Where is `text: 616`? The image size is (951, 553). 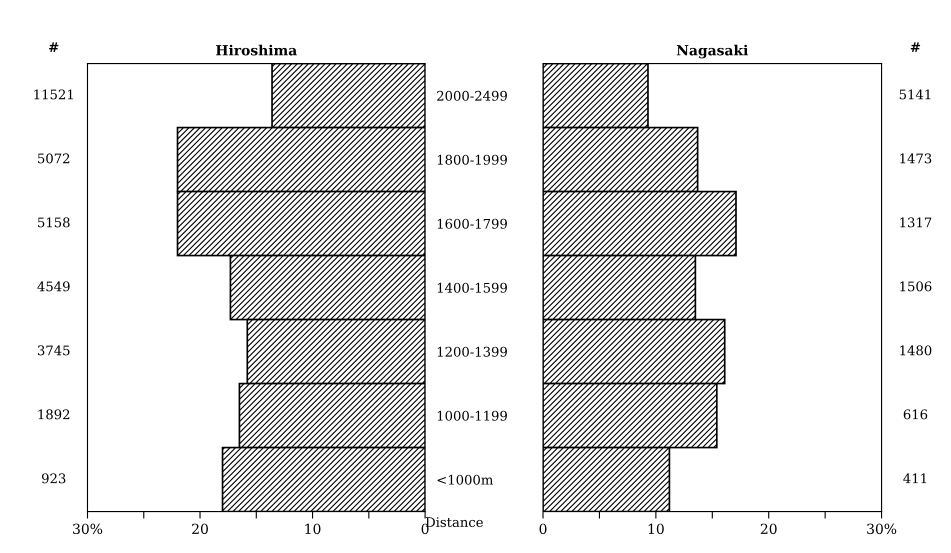
text: 616 is located at coordinates (916, 414).